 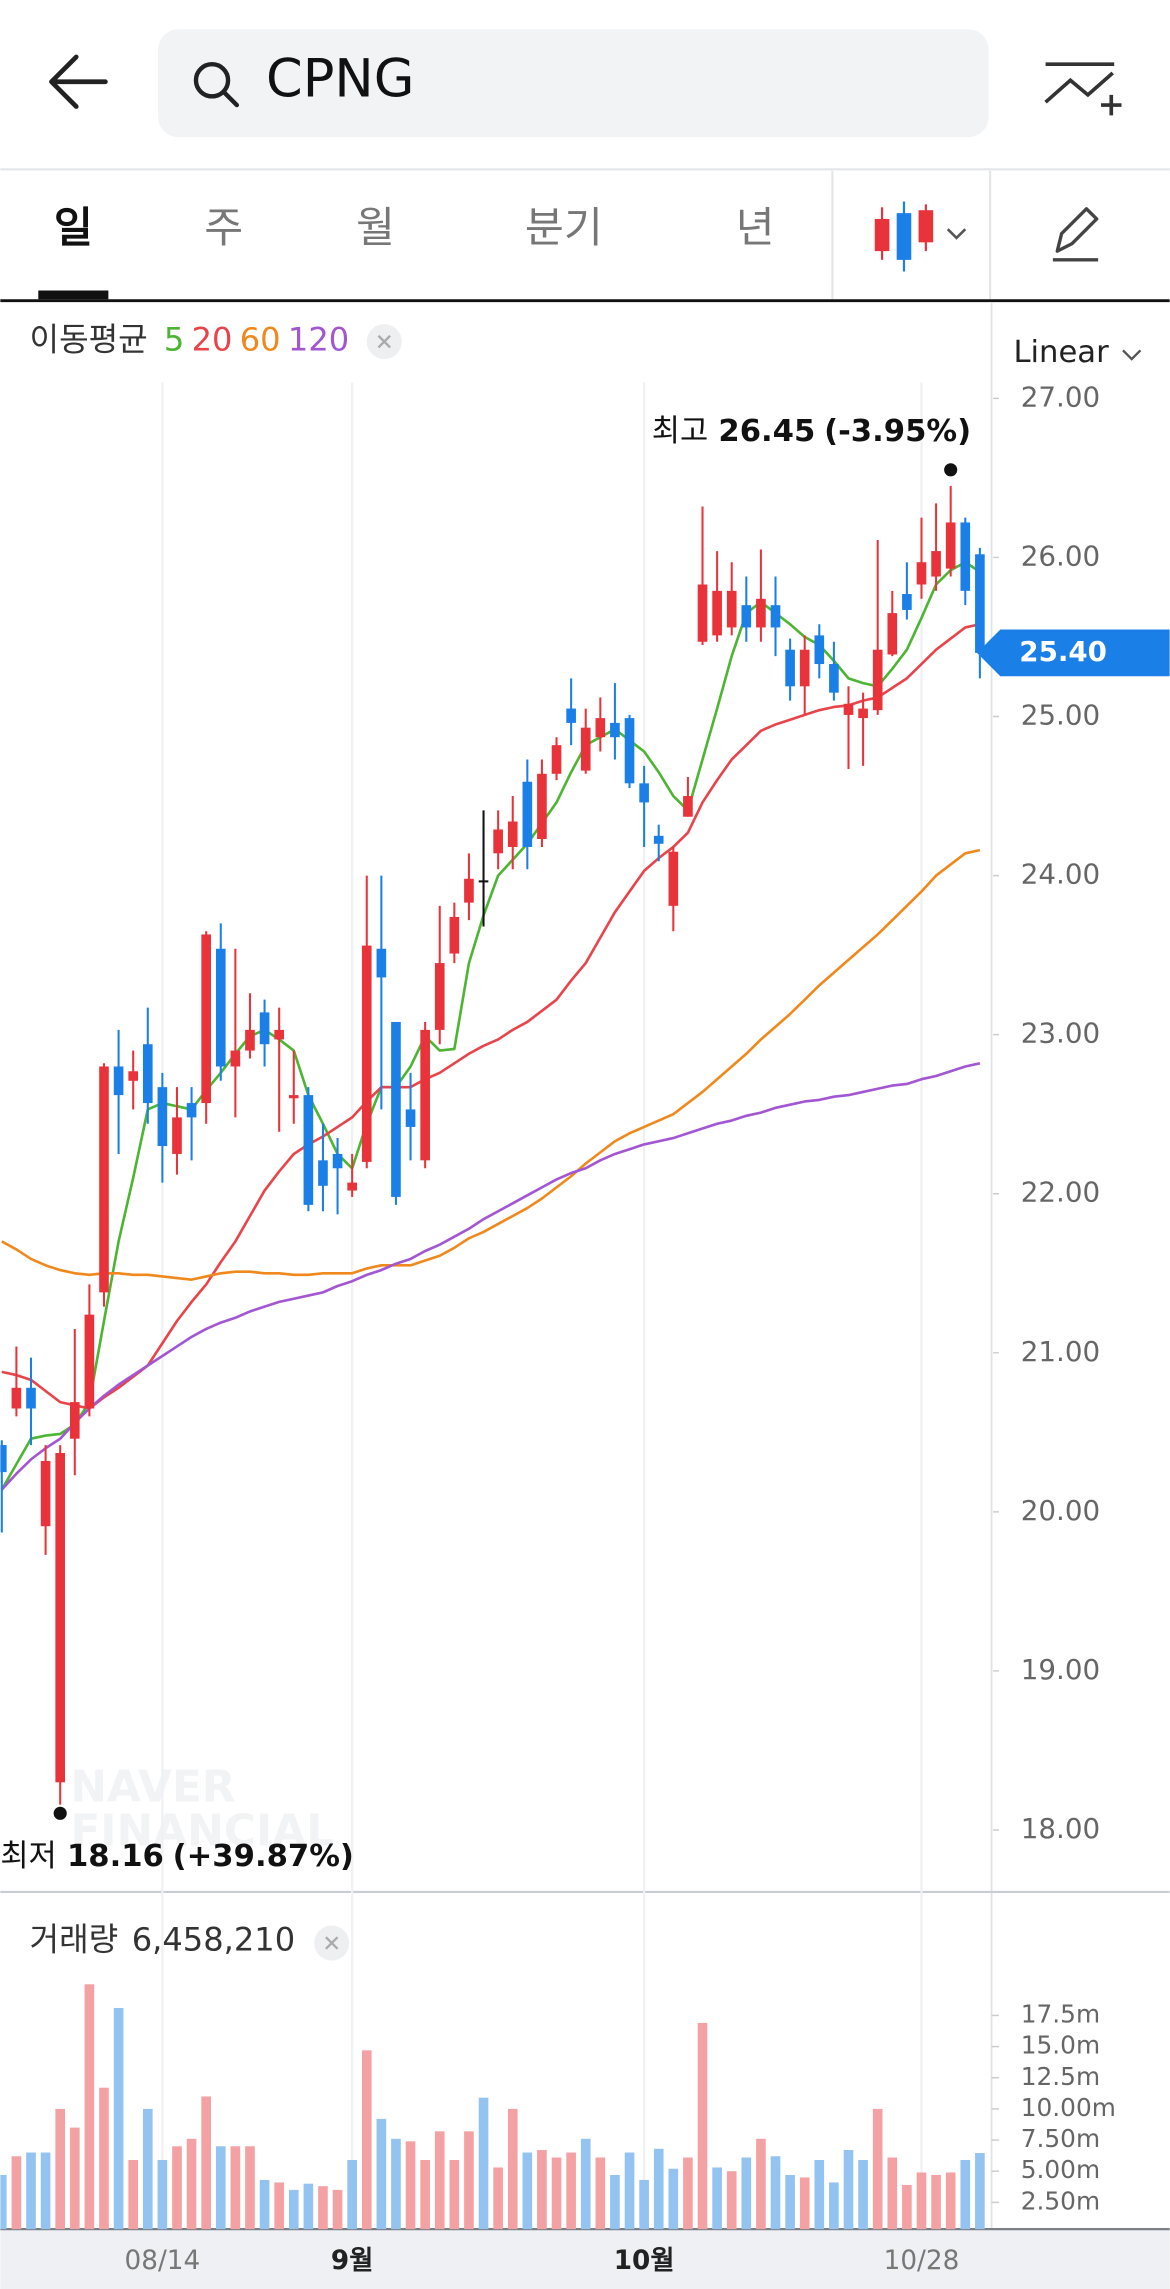 I want to click on icon-body, so click(x=904, y=236).